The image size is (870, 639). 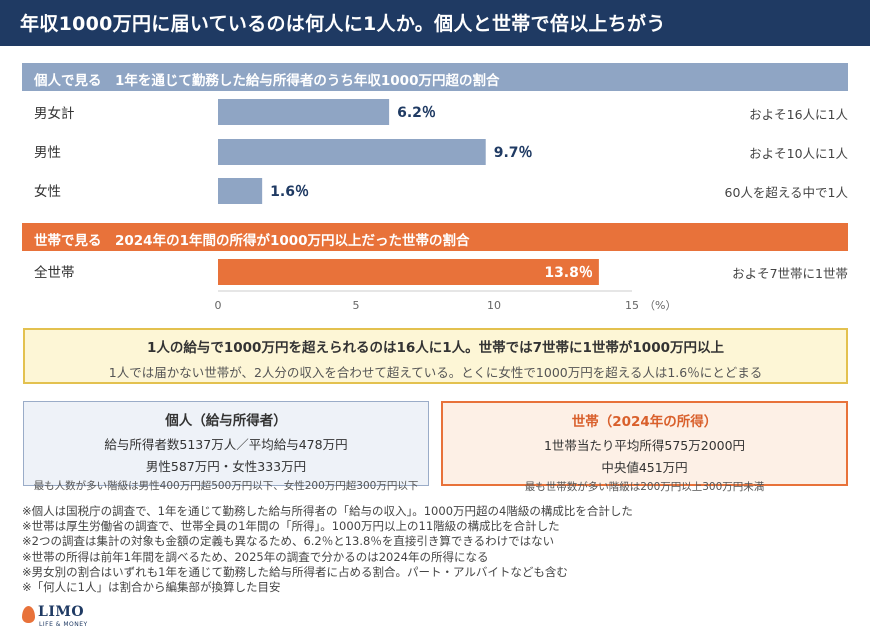 I want to click on data-label-male: 9.7％, so click(x=513, y=153).